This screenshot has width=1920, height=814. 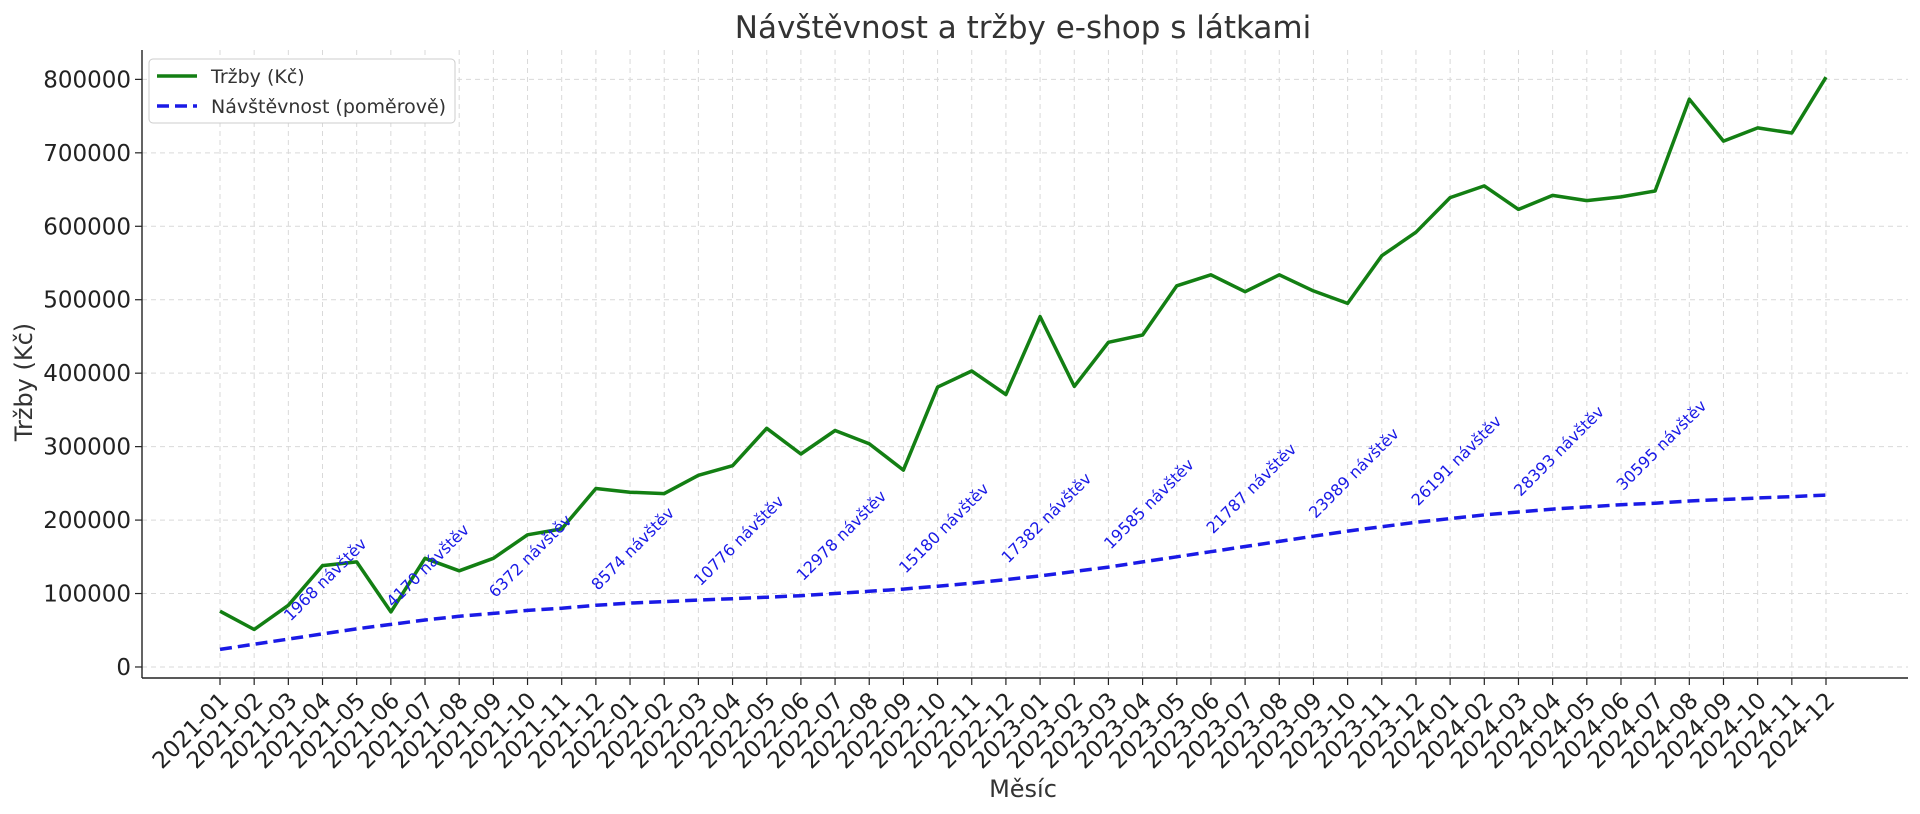 What do you see at coordinates (87, 154) in the screenshot?
I see `y-tick-label: 700000` at bounding box center [87, 154].